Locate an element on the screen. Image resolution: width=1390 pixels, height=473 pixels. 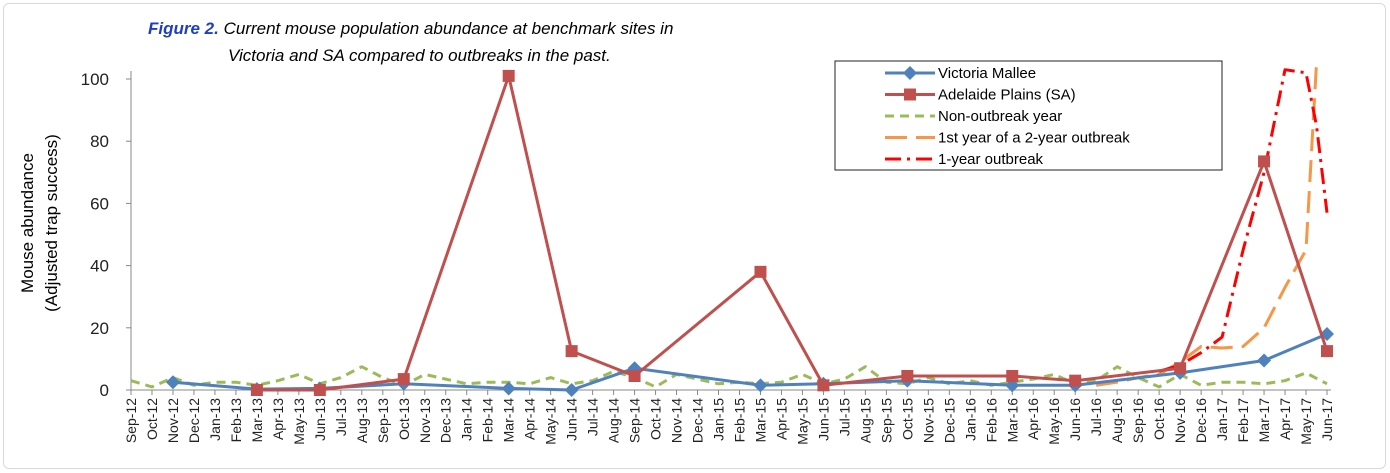
x-tick-label: Aug-14 is located at coordinates (614, 420).